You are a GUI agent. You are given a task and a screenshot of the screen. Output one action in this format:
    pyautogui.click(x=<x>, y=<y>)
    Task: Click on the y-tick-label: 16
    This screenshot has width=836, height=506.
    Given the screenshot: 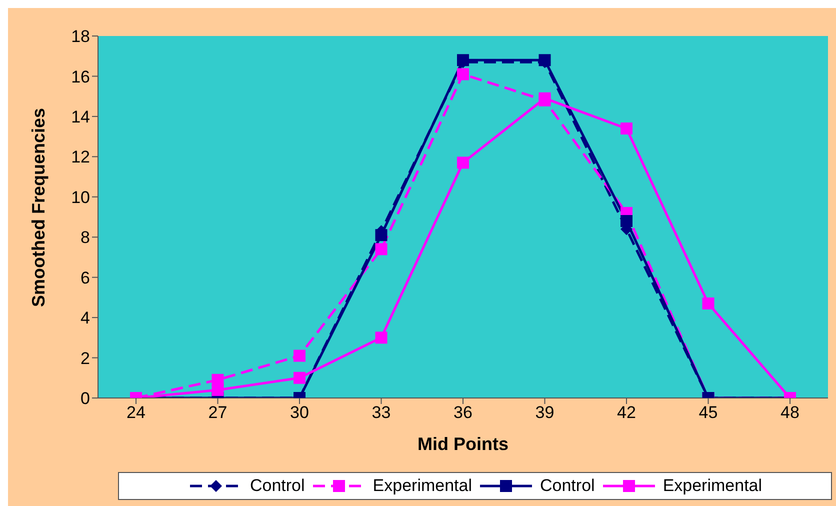 What is the action you would take?
    pyautogui.click(x=80, y=76)
    